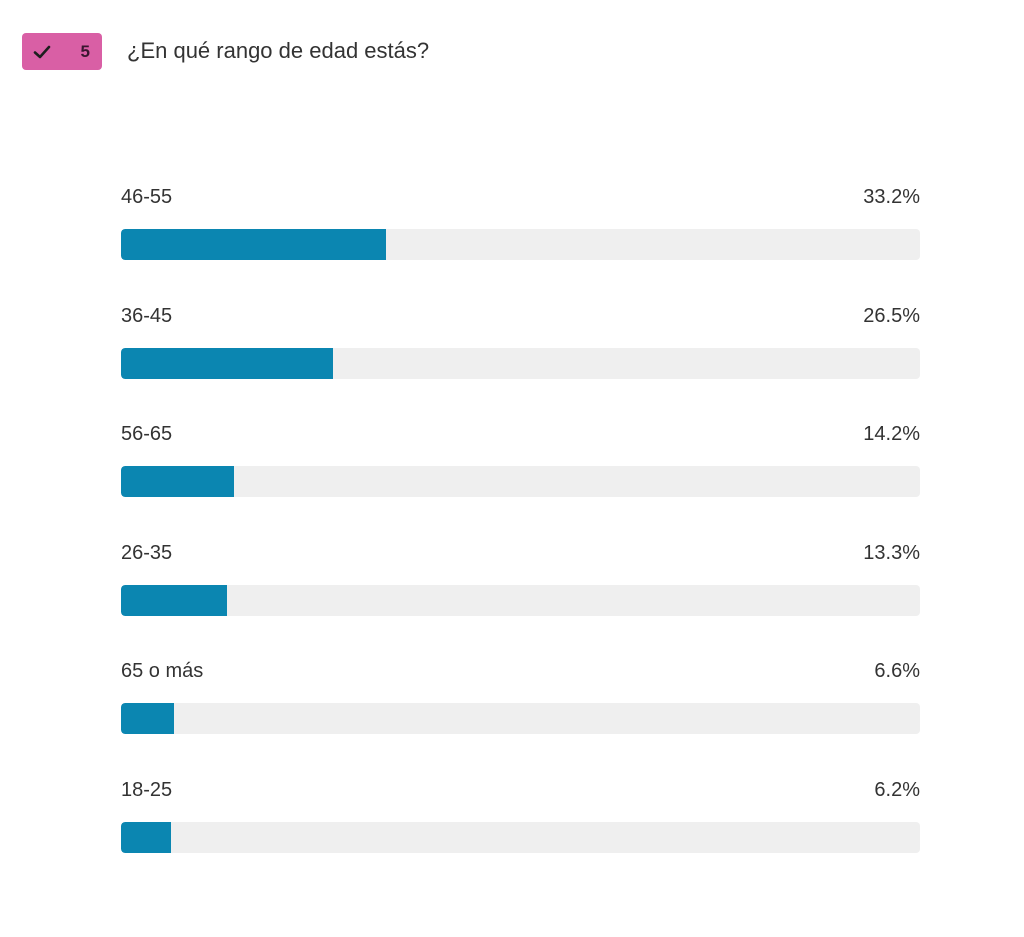 This screenshot has height=937, width=1024. What do you see at coordinates (891, 197) in the screenshot?
I see `value-label: 33.2%` at bounding box center [891, 197].